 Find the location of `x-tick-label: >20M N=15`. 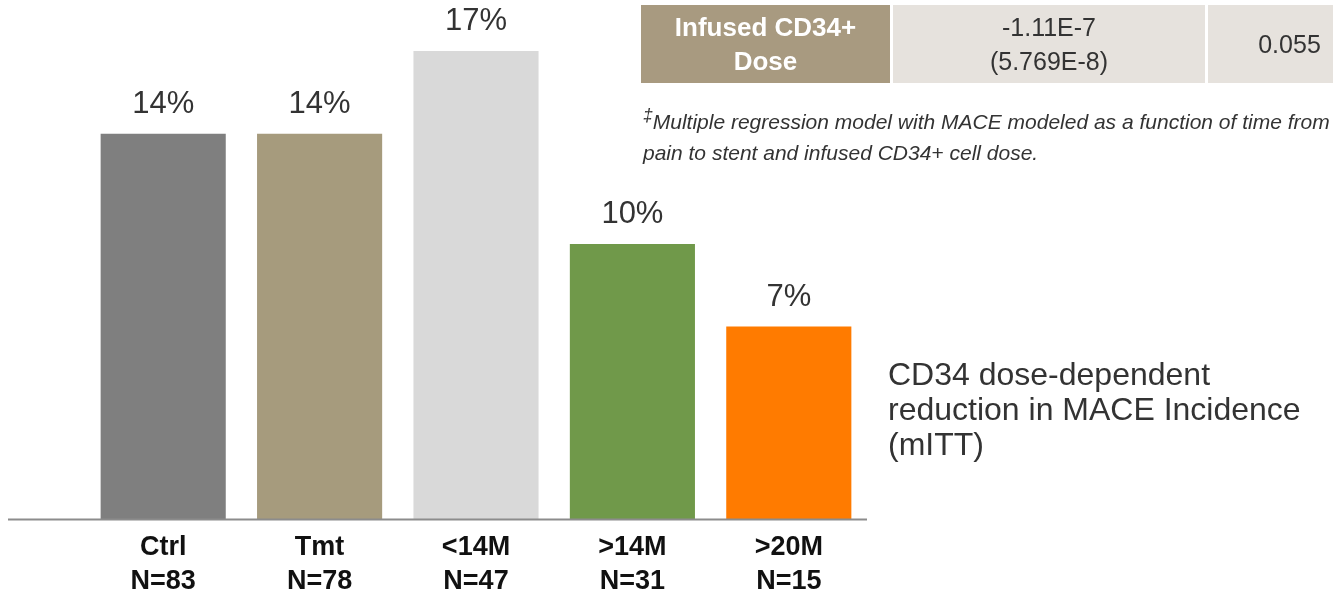

x-tick-label: >20M N=15 is located at coordinates (788, 562).